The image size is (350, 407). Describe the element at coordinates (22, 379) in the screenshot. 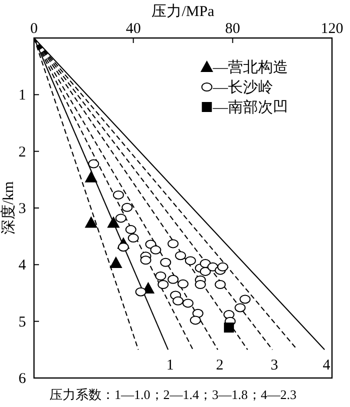

I see `ytick: 6` at that location.